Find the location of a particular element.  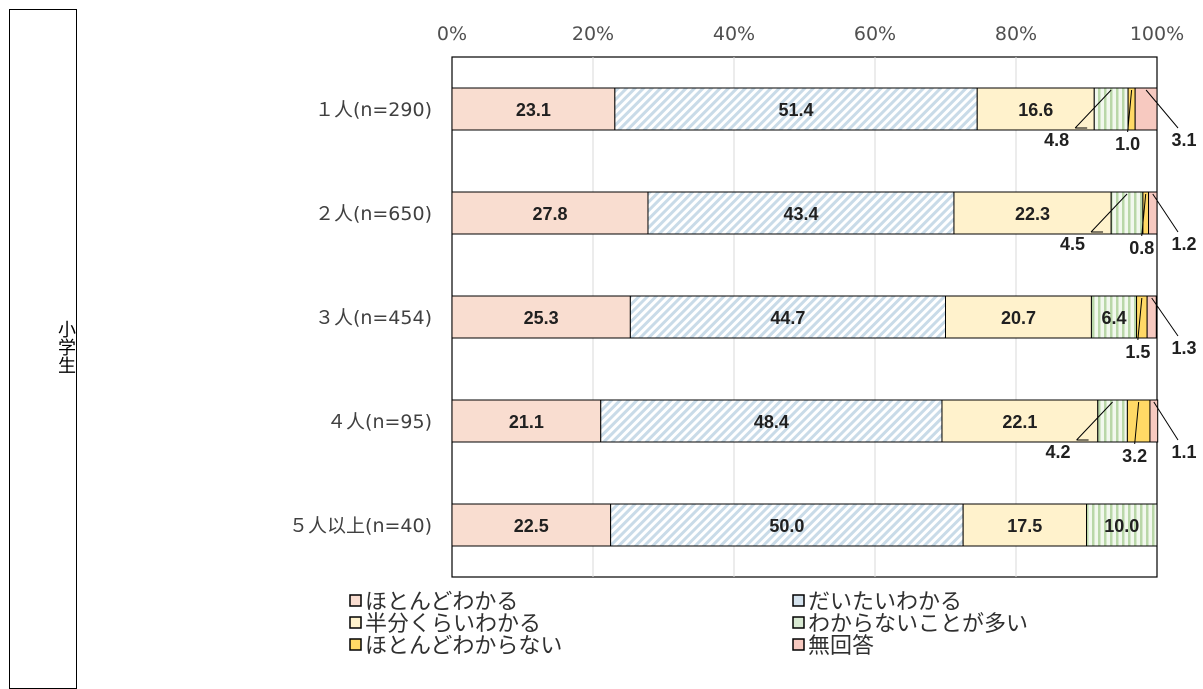

value-label: 6.4 is located at coordinates (1113, 318).